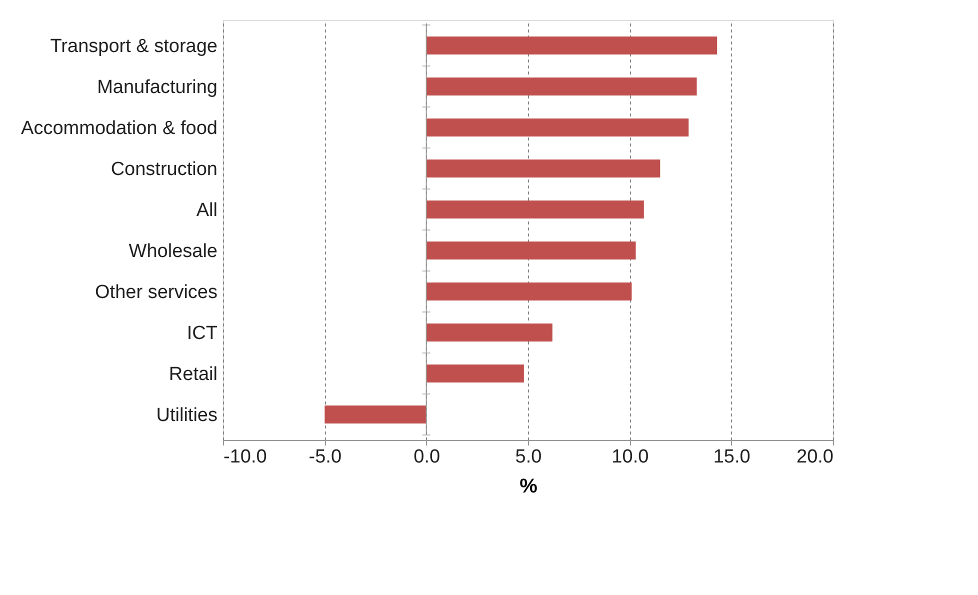 The image size is (978, 595). I want to click on x-tick-label: 15.0, so click(731, 457).